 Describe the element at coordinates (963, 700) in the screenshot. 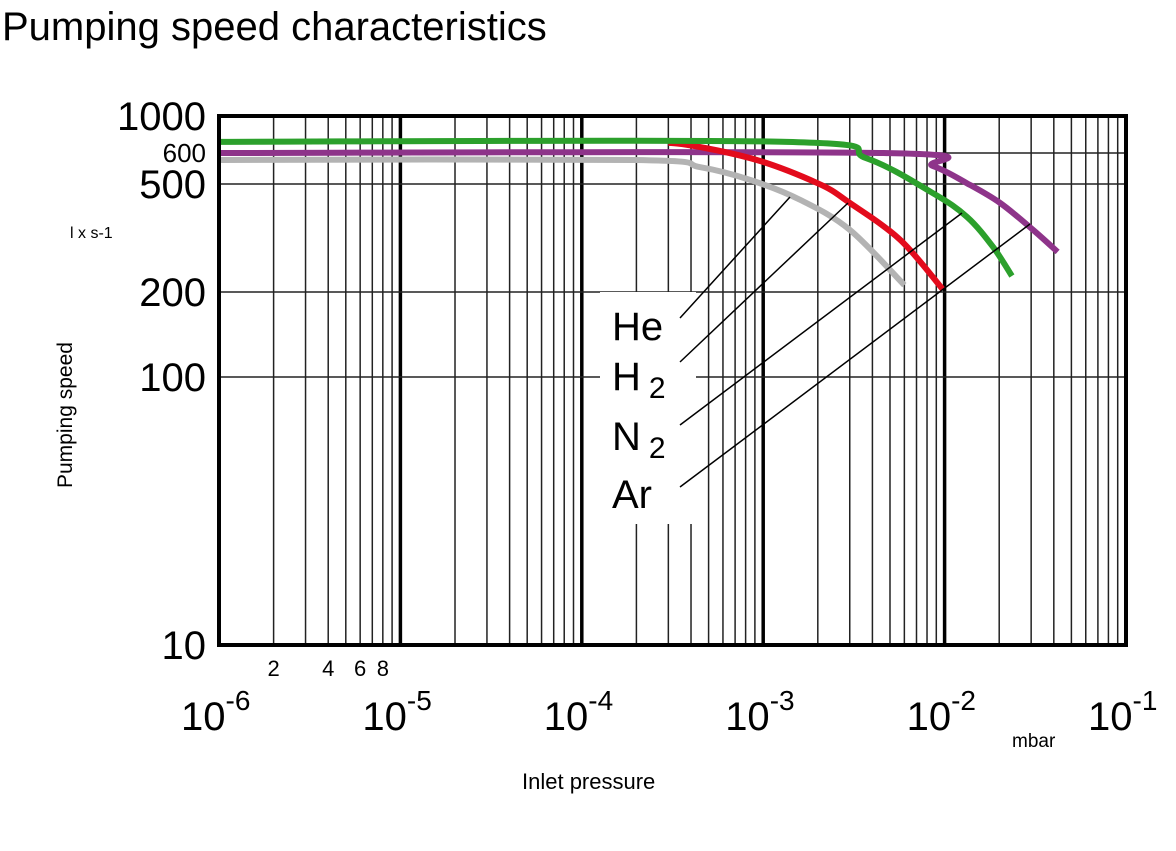

I see `x-tick-exponent: -2` at that location.